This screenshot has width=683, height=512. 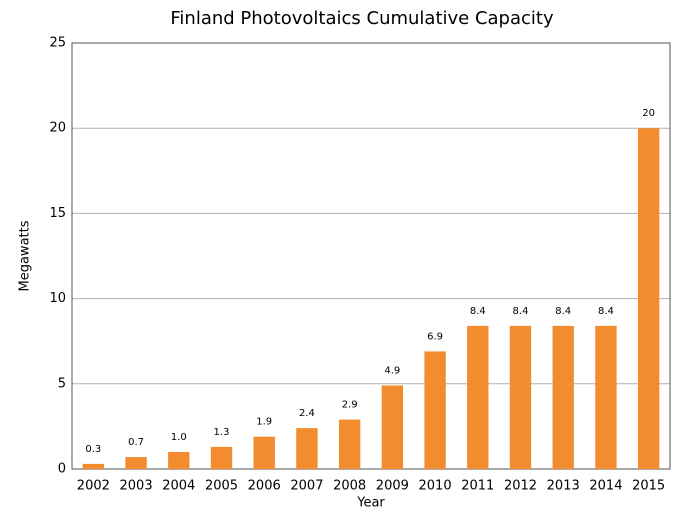 What do you see at coordinates (93, 449) in the screenshot?
I see `value-label: 0.3` at bounding box center [93, 449].